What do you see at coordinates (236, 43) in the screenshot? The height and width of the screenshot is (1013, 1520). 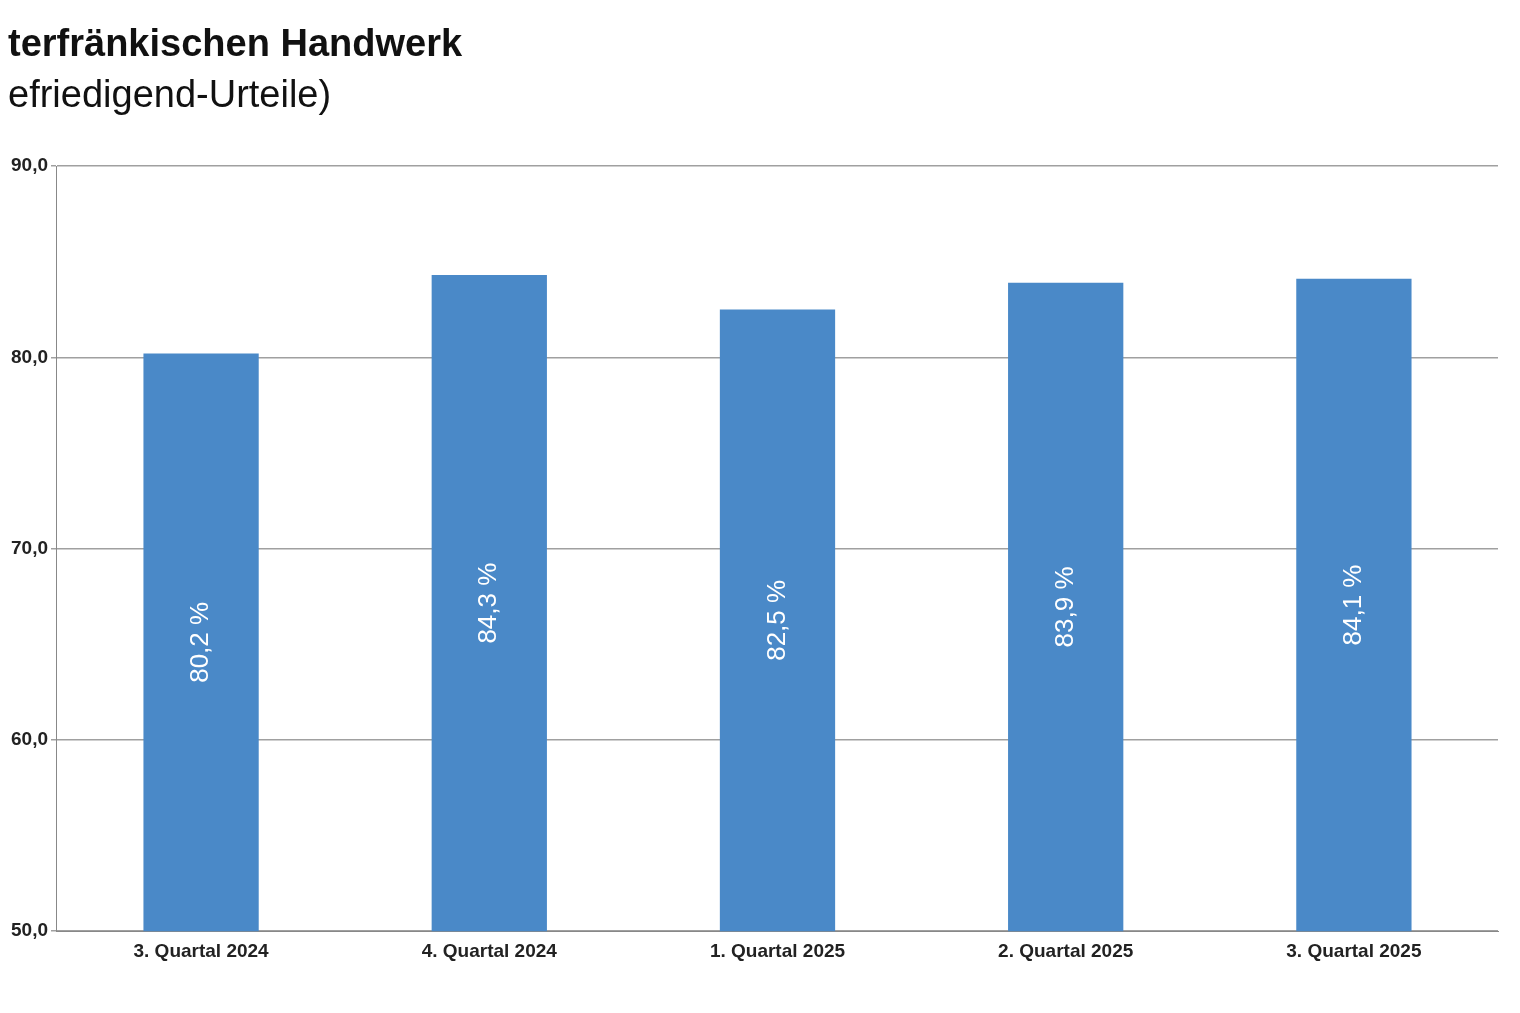 I see `chart-title: terfränkischen Handwerk` at bounding box center [236, 43].